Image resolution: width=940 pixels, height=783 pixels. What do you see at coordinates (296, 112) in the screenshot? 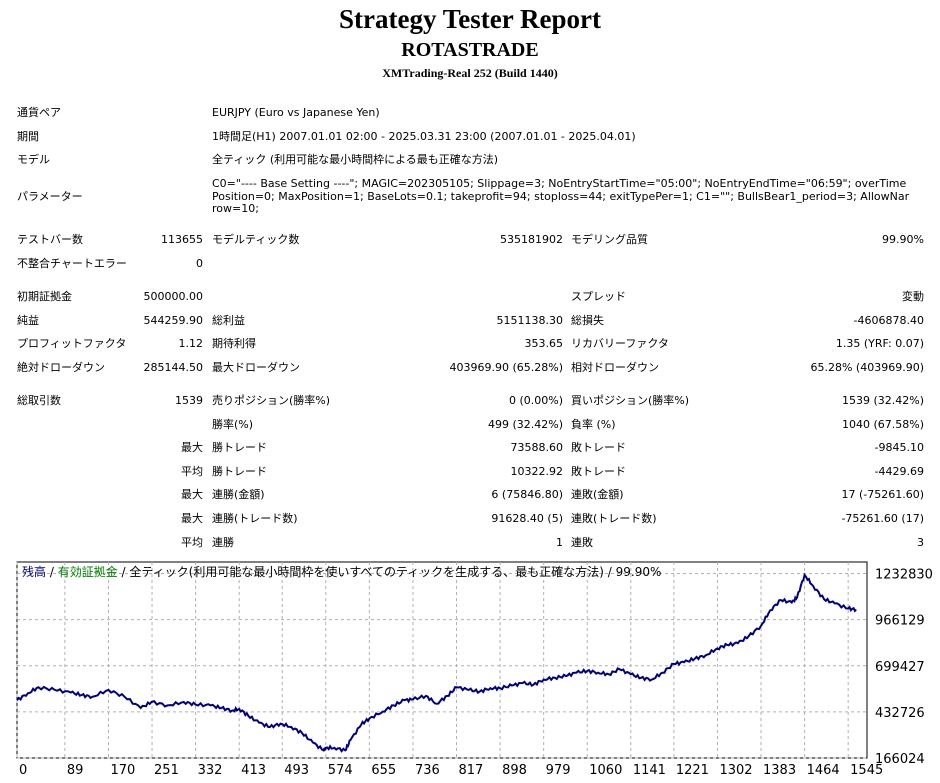
I see `symbol-value: EURJPY (Euro vs Japanese Yen)` at bounding box center [296, 112].